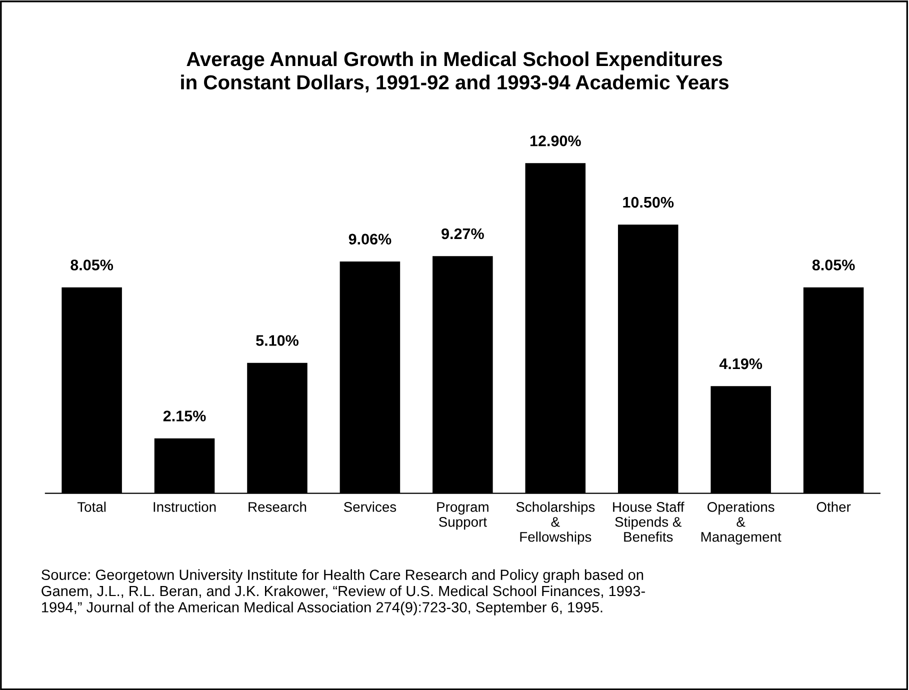 The height and width of the screenshot is (690, 909). What do you see at coordinates (370, 239) in the screenshot?
I see `data-label: 9.06%` at bounding box center [370, 239].